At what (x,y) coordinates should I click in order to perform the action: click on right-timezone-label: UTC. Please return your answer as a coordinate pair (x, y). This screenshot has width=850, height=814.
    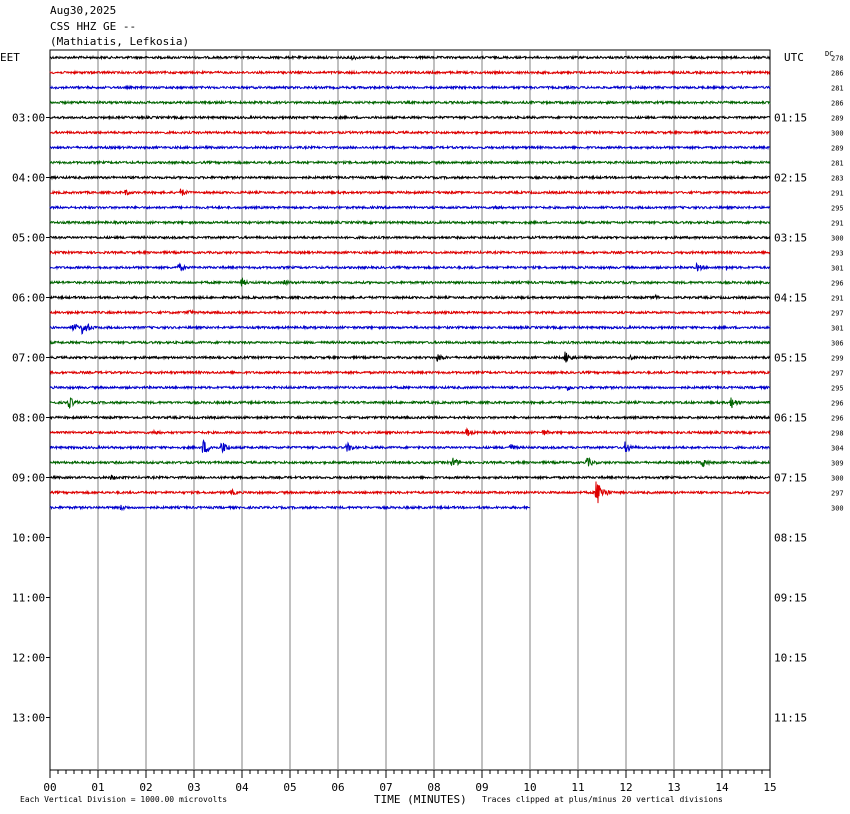
    Looking at the image, I should click on (794, 57).